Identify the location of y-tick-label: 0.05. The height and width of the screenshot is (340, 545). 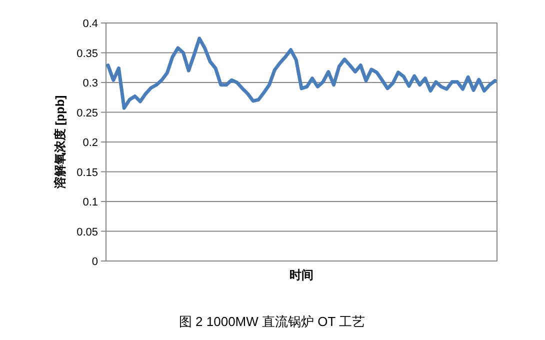
(87, 232).